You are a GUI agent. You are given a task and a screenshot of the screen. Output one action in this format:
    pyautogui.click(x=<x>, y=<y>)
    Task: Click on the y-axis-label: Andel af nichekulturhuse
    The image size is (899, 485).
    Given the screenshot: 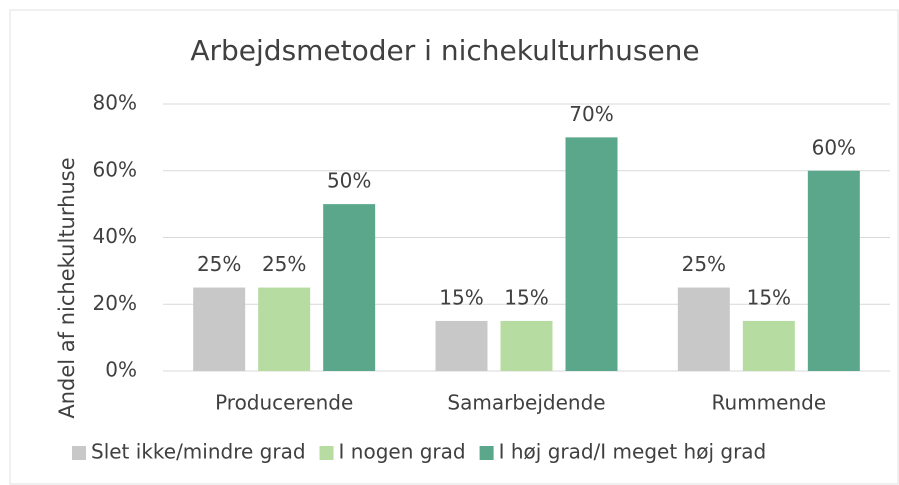 What is the action you would take?
    pyautogui.click(x=67, y=287)
    